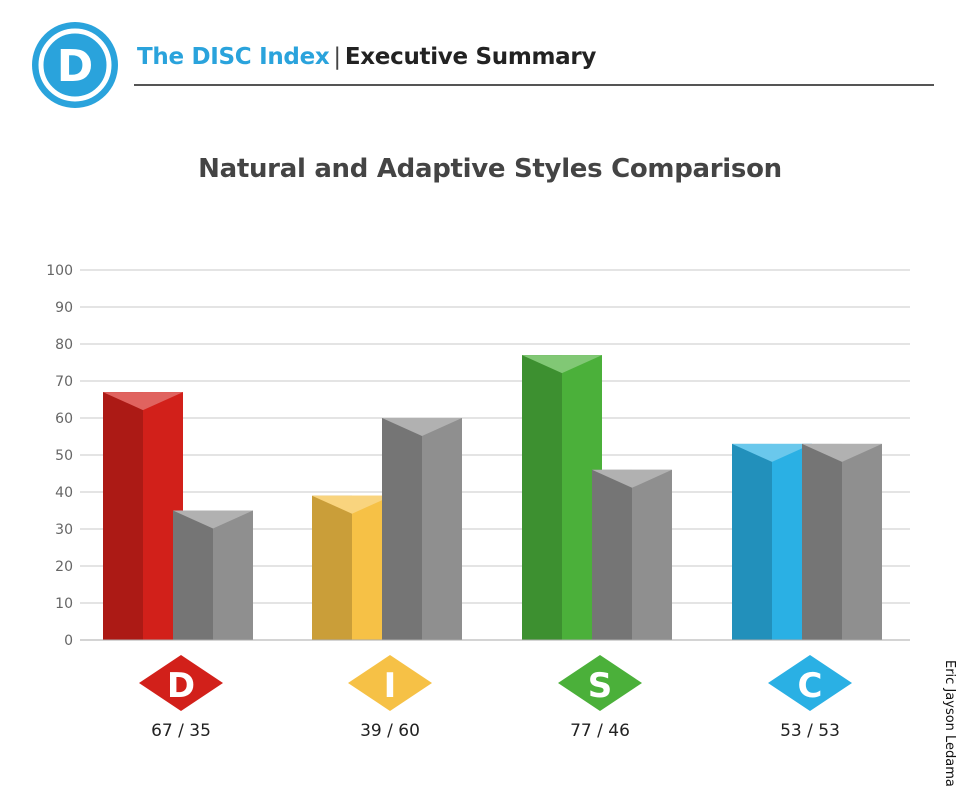 The height and width of the screenshot is (787, 980). I want to click on logo-letter: D, so click(75, 66).